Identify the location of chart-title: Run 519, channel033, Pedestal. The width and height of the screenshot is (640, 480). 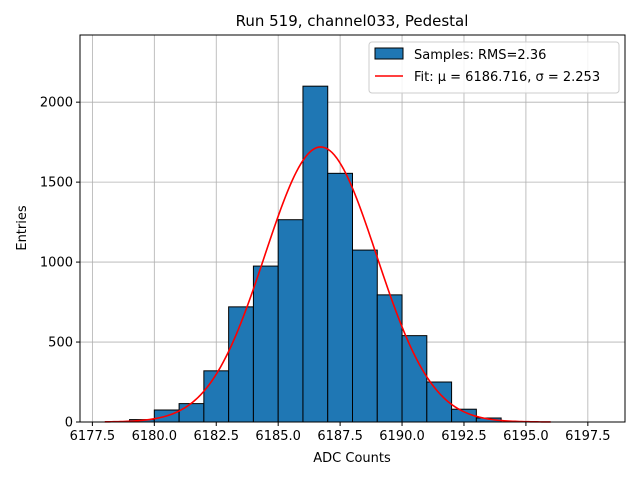
(352, 21).